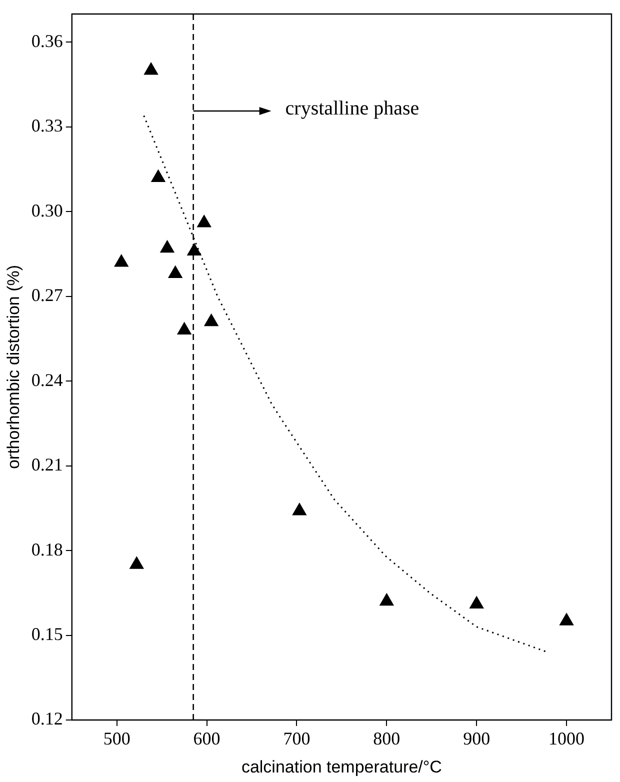 The width and height of the screenshot is (620, 782). What do you see at coordinates (47, 718) in the screenshot?
I see `y-tick-label: 0.12` at bounding box center [47, 718].